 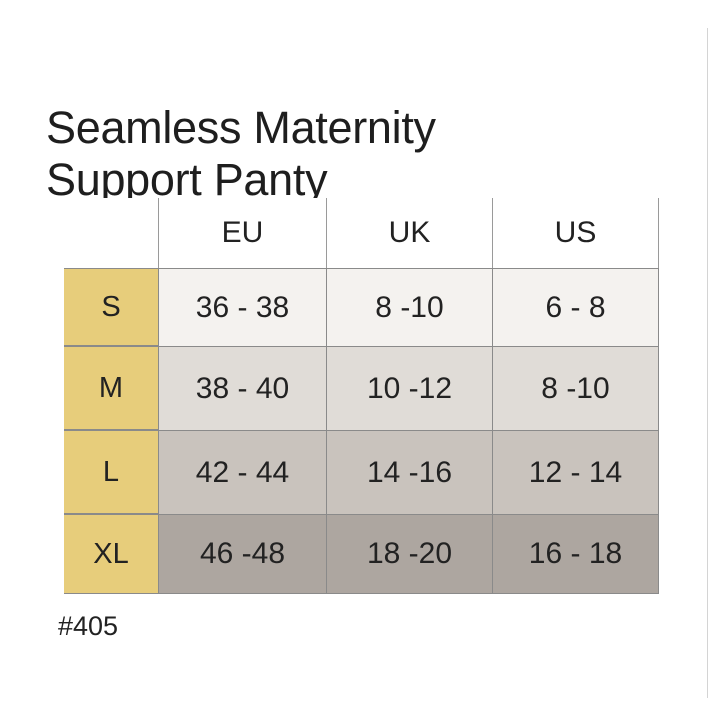 I want to click on column-header-us: US, so click(x=575, y=233).